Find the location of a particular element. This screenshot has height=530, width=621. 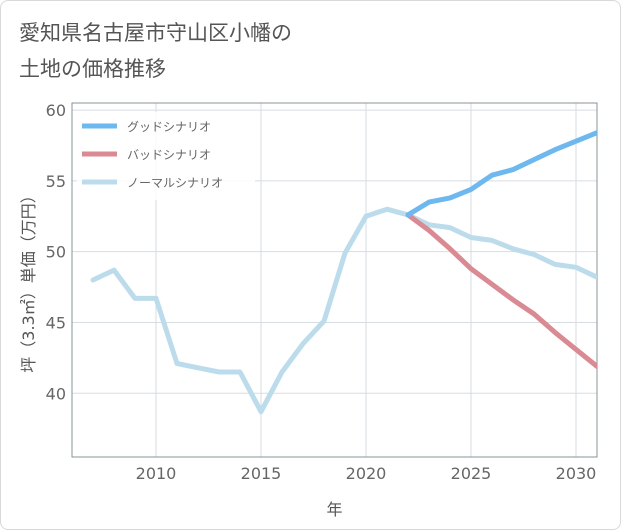

chart-title: 愛知県名古屋市守山区小幡の 土地の価格推移 is located at coordinates (155, 51).